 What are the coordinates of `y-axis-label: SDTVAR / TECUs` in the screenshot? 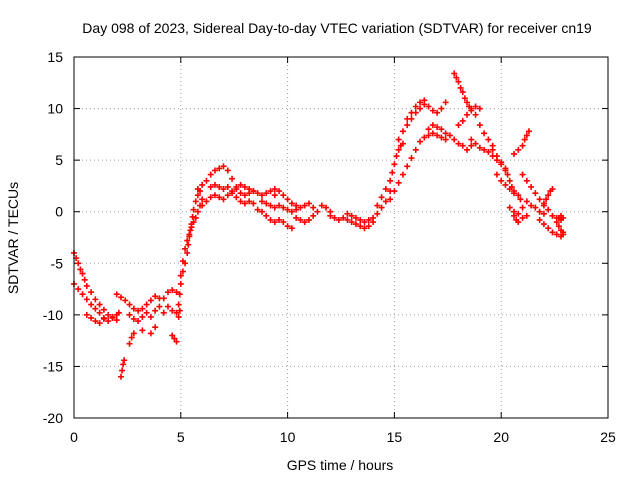 It's located at (13, 238).